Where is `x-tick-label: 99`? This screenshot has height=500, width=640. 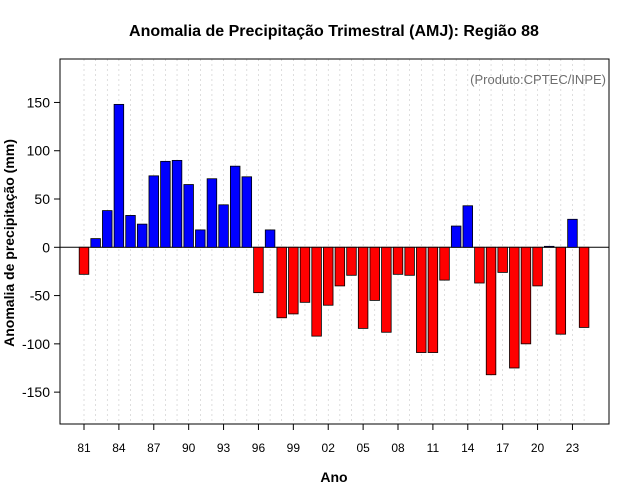
x-tick-label: 99 is located at coordinates (294, 448).